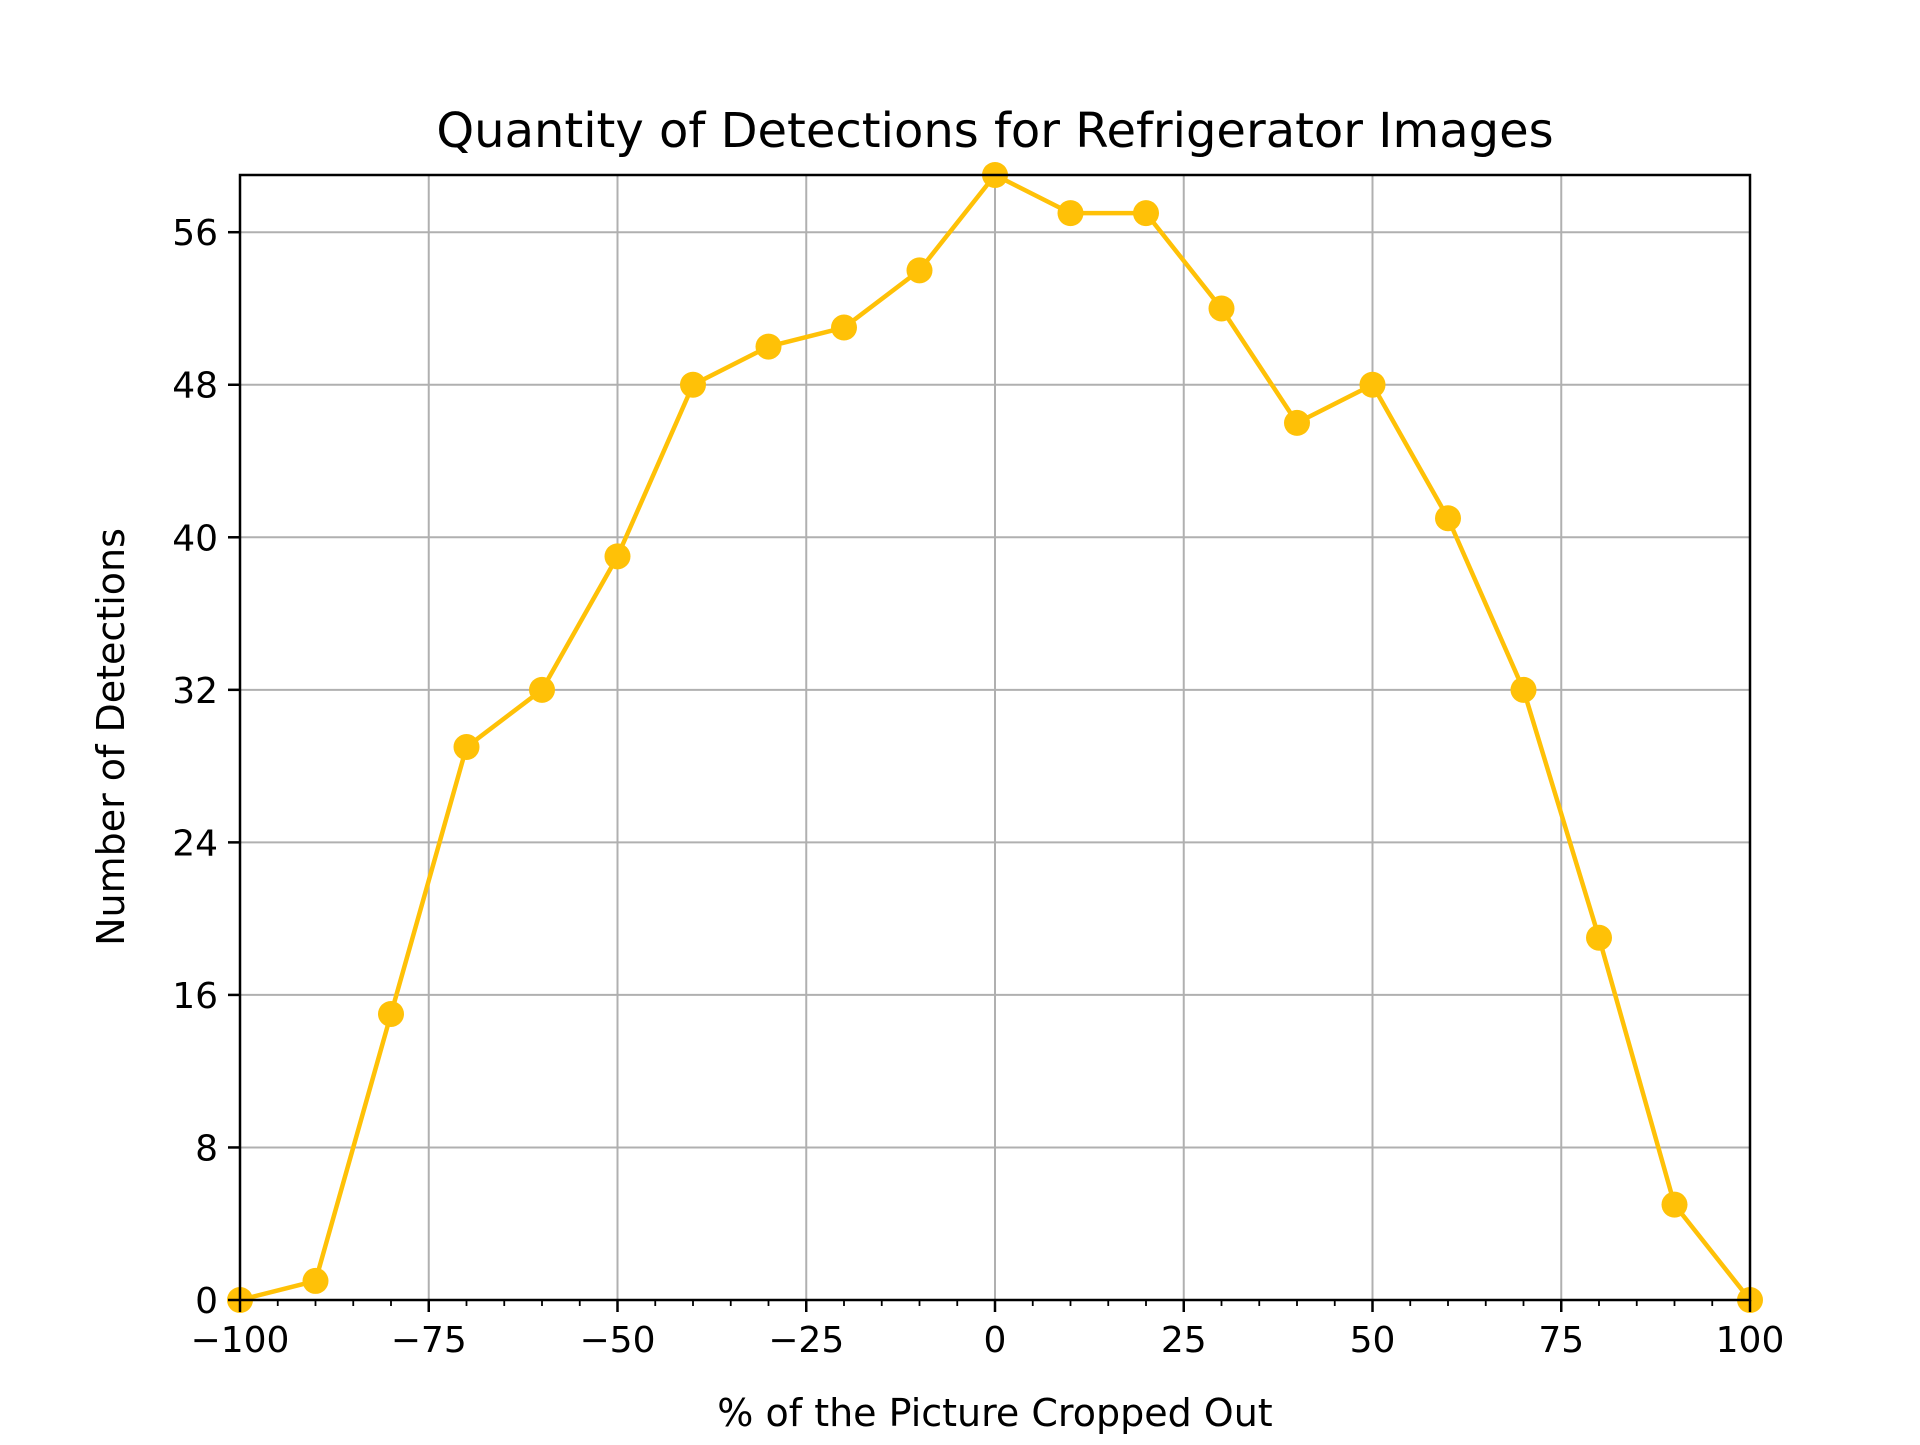 The width and height of the screenshot is (1920, 1445). I want to click on x-tick-label: 0, so click(995, 1340).